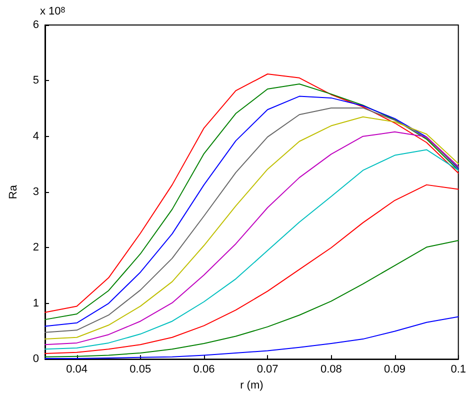  Describe the element at coordinates (35, 303) in the screenshot. I see `y-tick-label: 1` at that location.